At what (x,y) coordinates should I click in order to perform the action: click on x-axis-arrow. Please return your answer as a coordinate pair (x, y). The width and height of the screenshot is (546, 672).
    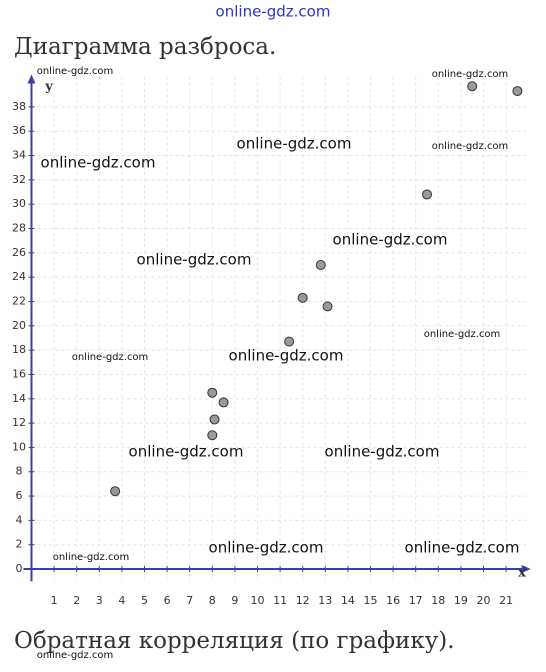
    Looking at the image, I should click on (526, 569).